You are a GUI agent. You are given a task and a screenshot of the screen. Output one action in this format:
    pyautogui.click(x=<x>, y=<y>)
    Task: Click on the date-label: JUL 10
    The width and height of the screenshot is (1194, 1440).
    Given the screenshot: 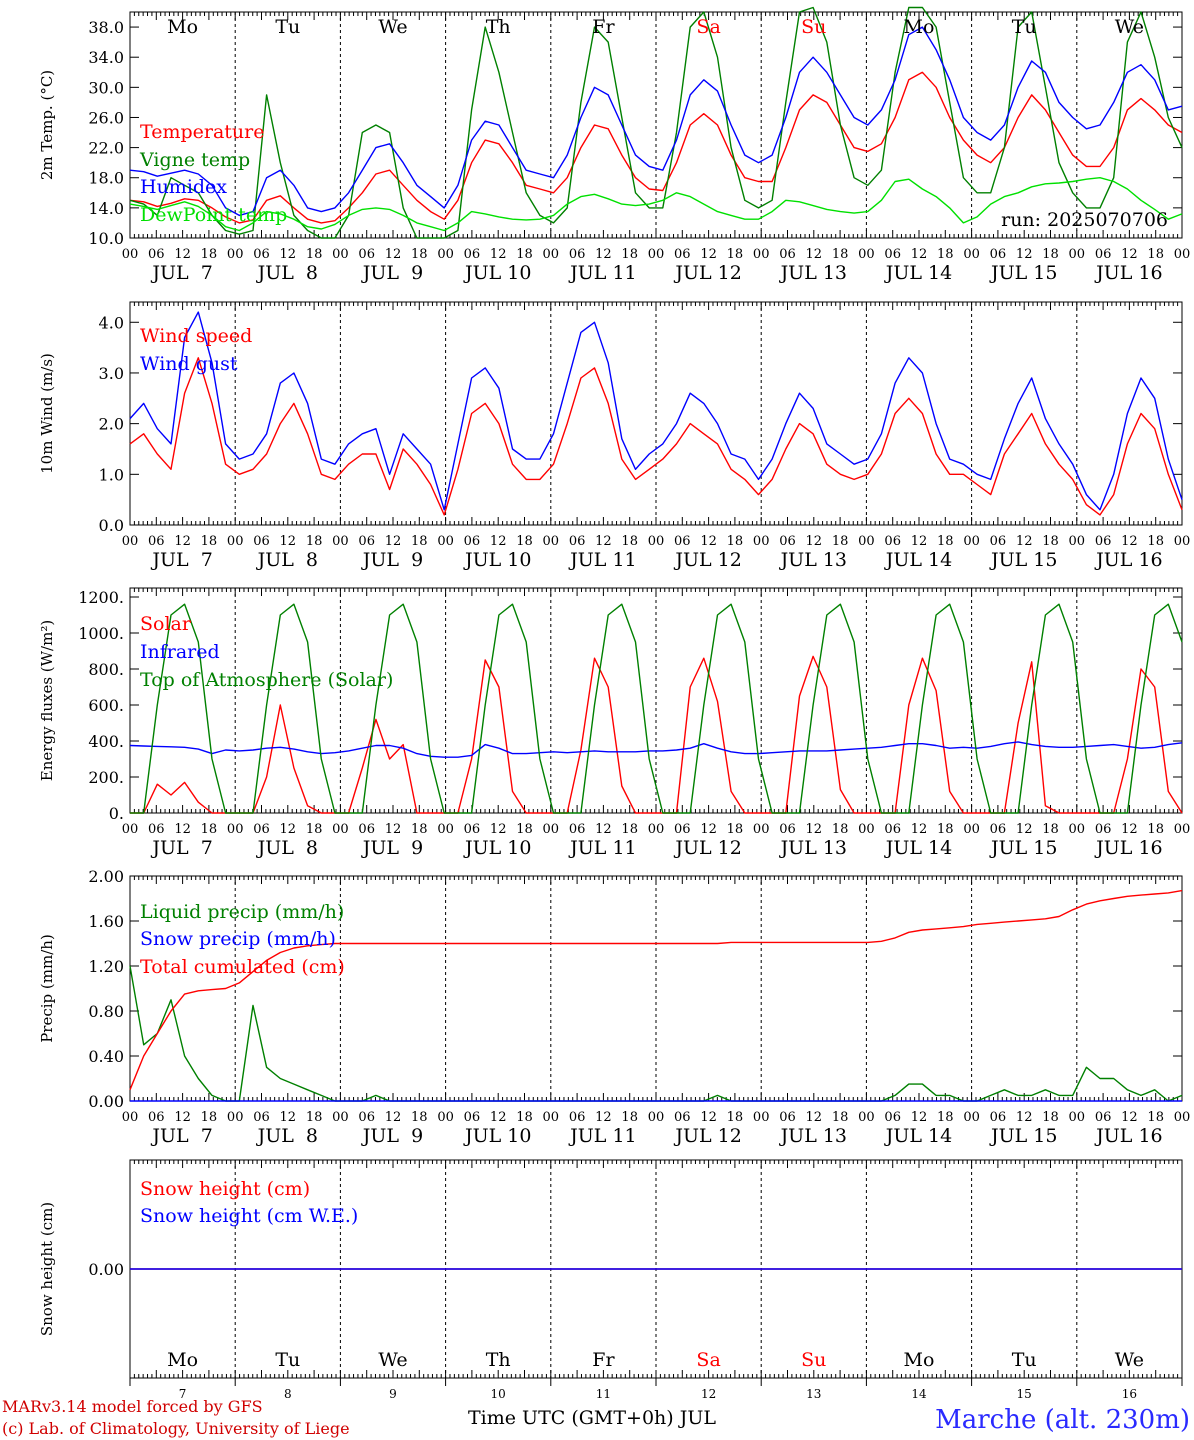 What is the action you would take?
    pyautogui.click(x=497, y=1136)
    